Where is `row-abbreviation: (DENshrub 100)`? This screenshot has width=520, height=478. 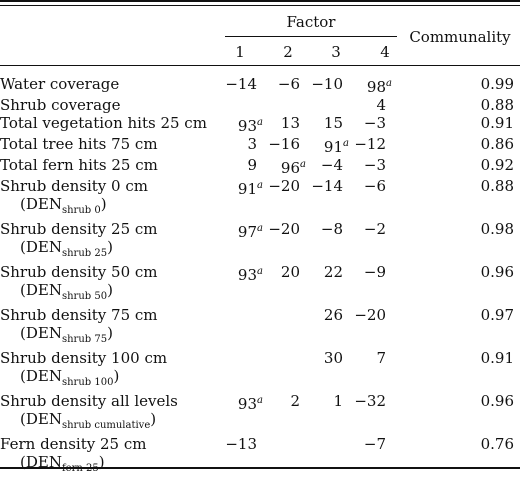 row-abbreviation: (DENshrub 100) is located at coordinates (70, 377).